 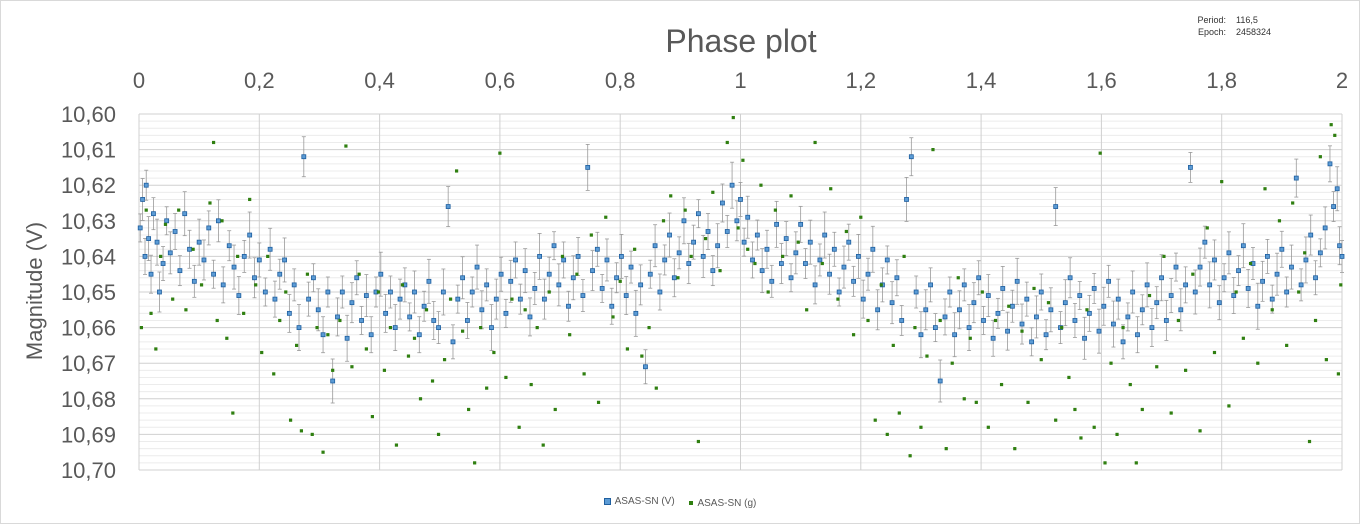 What do you see at coordinates (88, 114) in the screenshot?
I see `y-tick-label: 10,60` at bounding box center [88, 114].